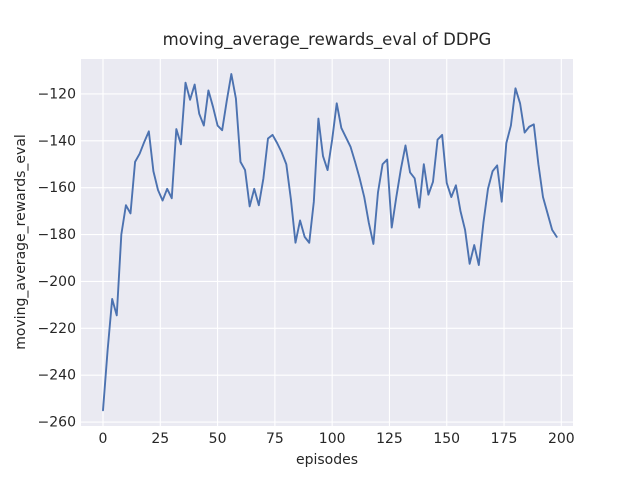 This screenshot has width=640, height=480. What do you see at coordinates (57, 235) in the screenshot?
I see `y-tick-label: −180` at bounding box center [57, 235].